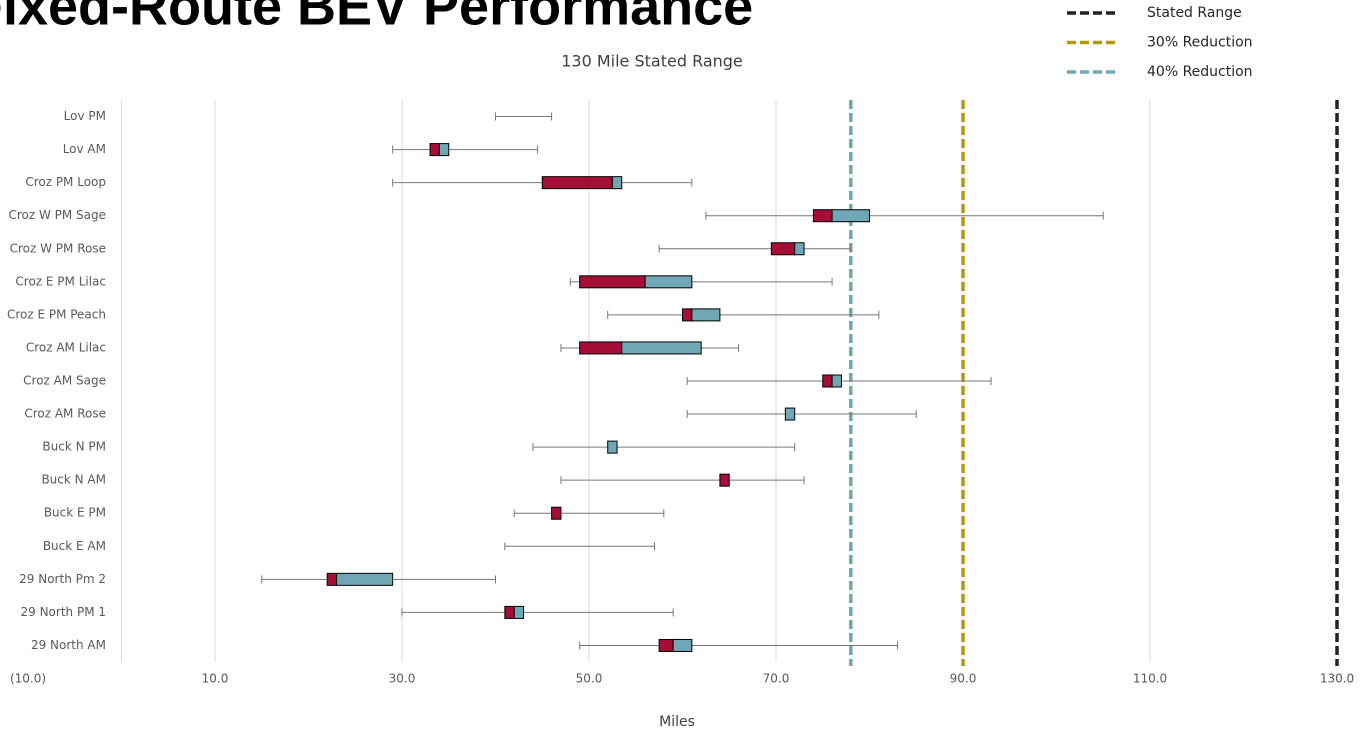 The height and width of the screenshot is (731, 1362). Describe the element at coordinates (84, 149) in the screenshot. I see `y-tick-label: Lov AM` at that location.